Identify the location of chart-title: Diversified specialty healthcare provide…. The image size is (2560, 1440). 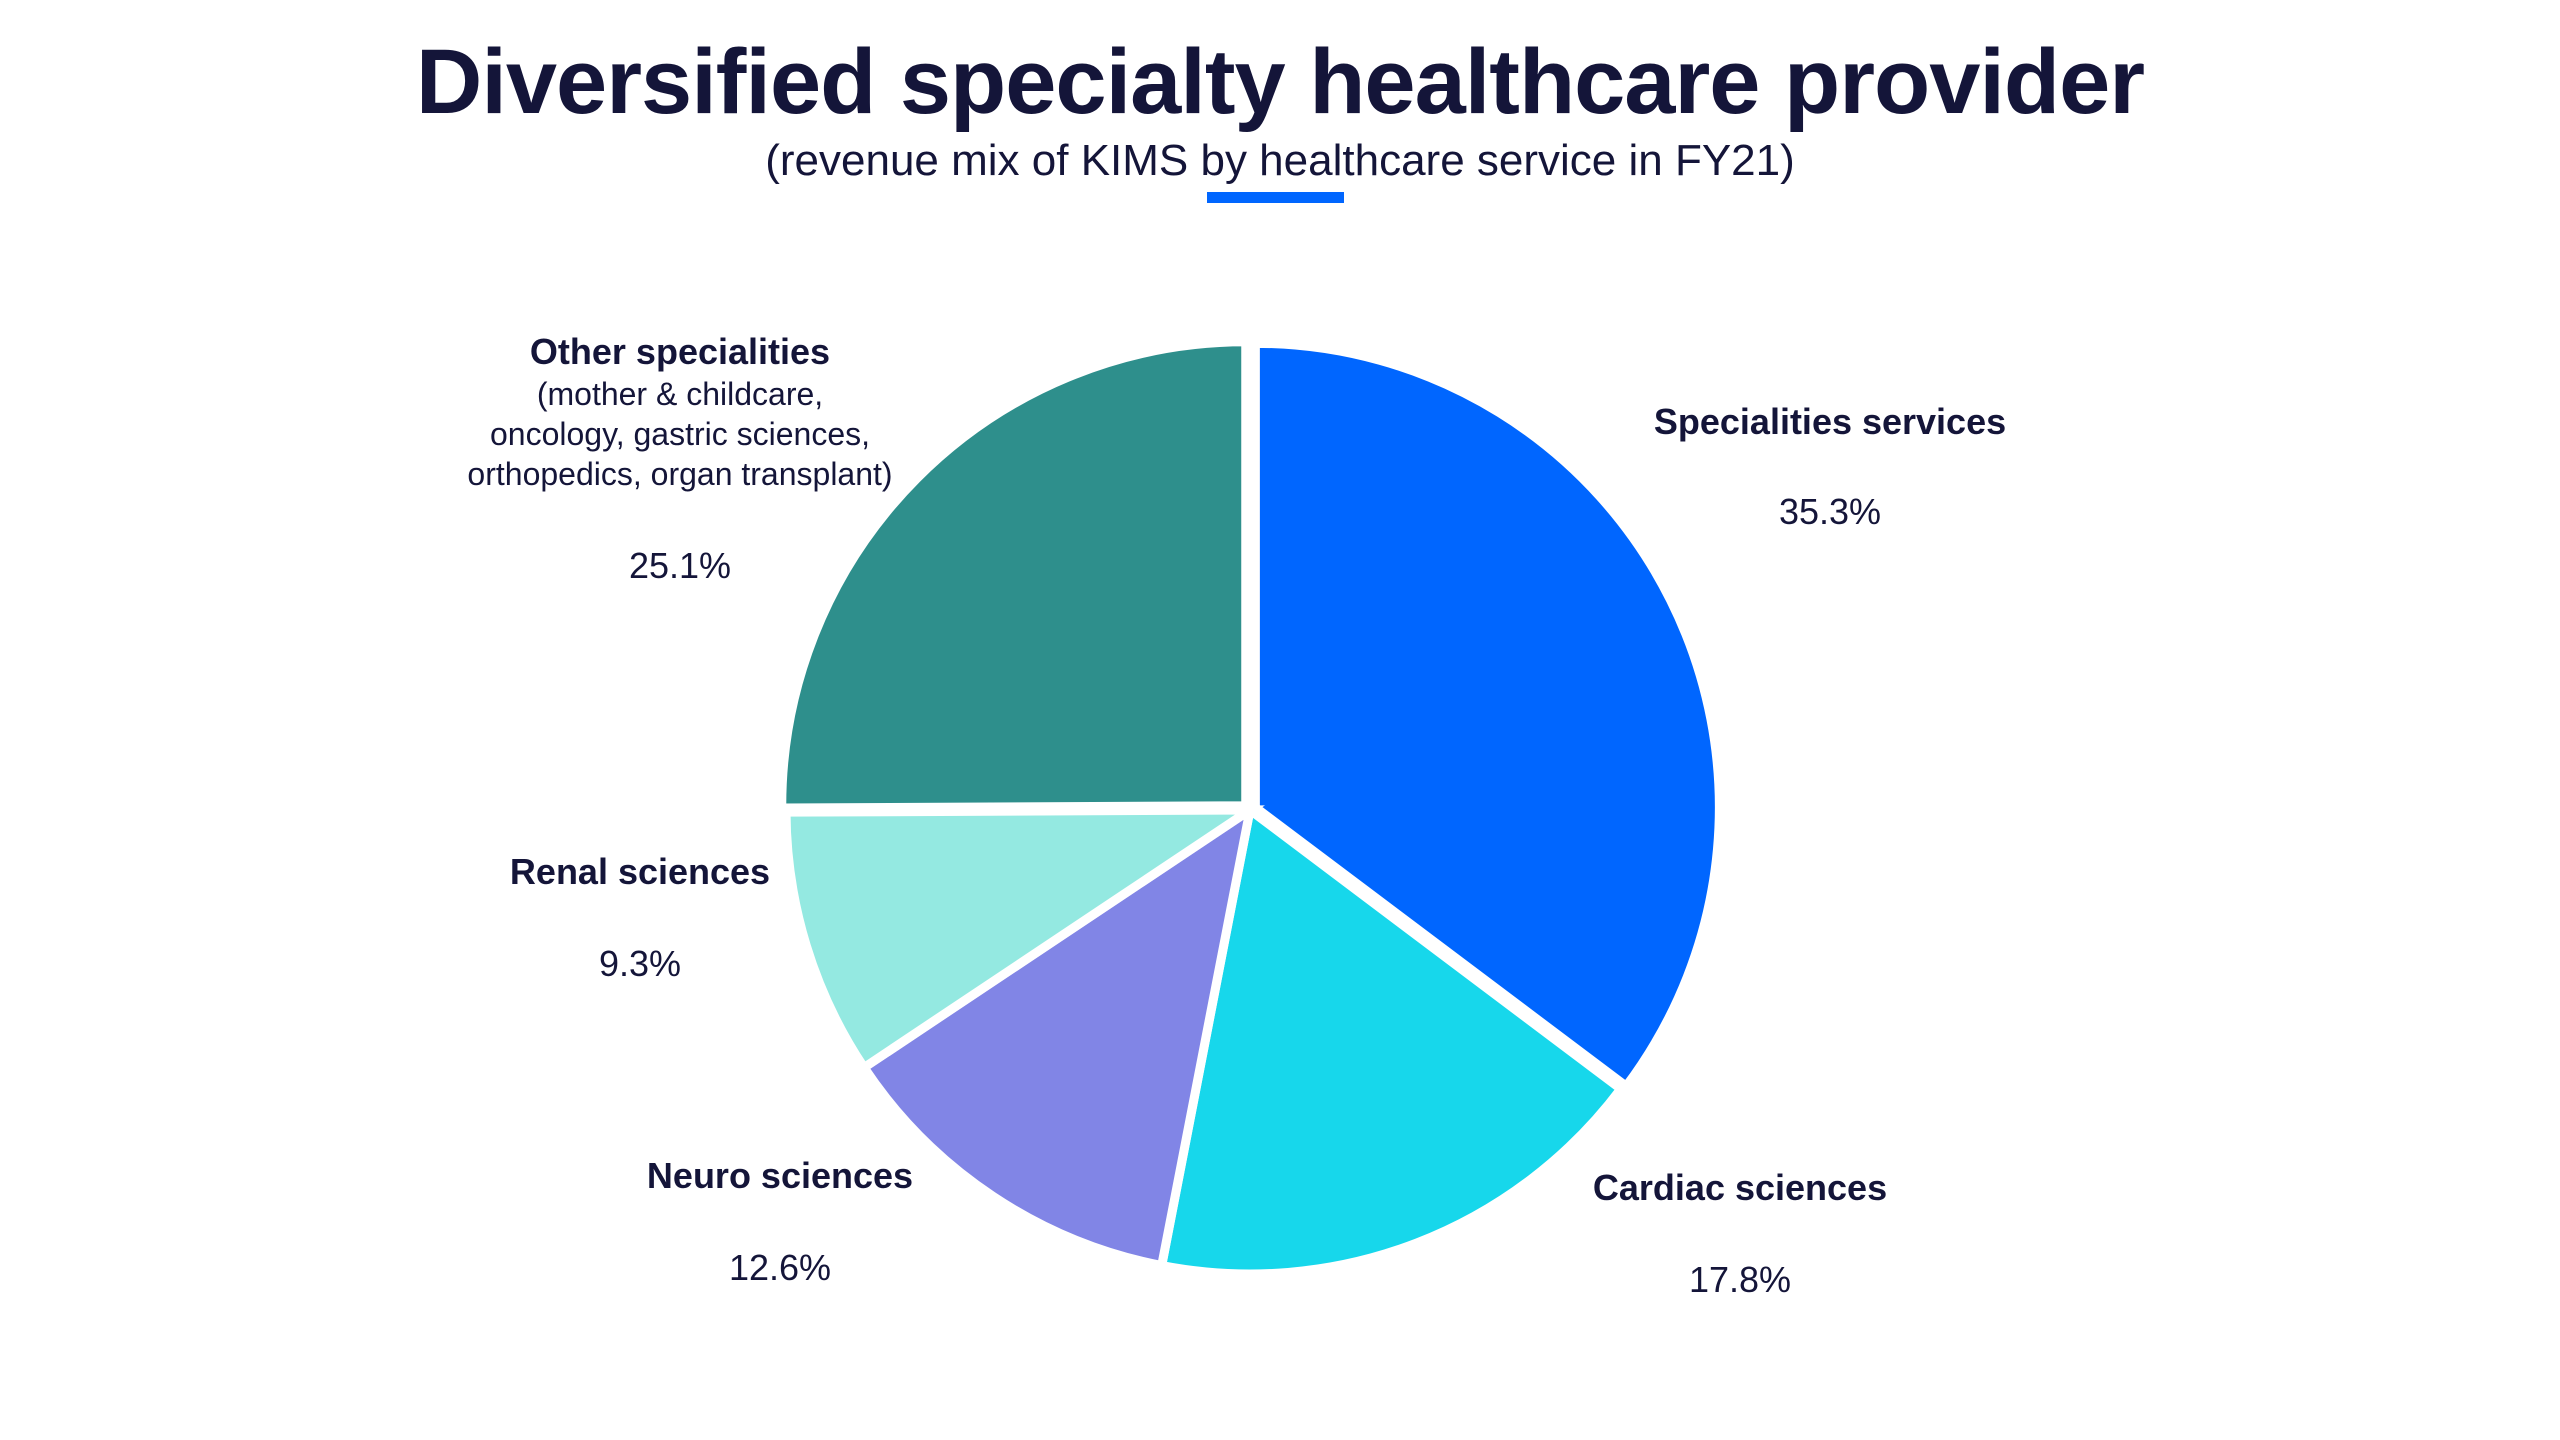
(1280, 82).